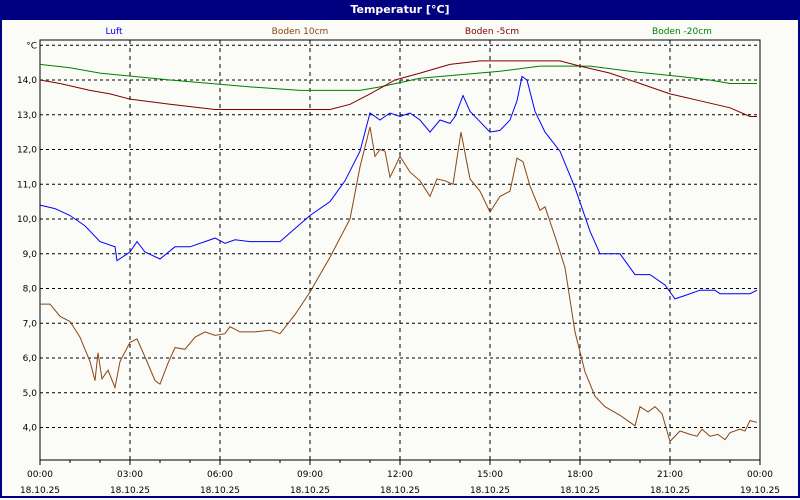 This screenshot has width=800, height=500. Describe the element at coordinates (30, 255) in the screenshot. I see `y-tick-label: 9,0` at that location.